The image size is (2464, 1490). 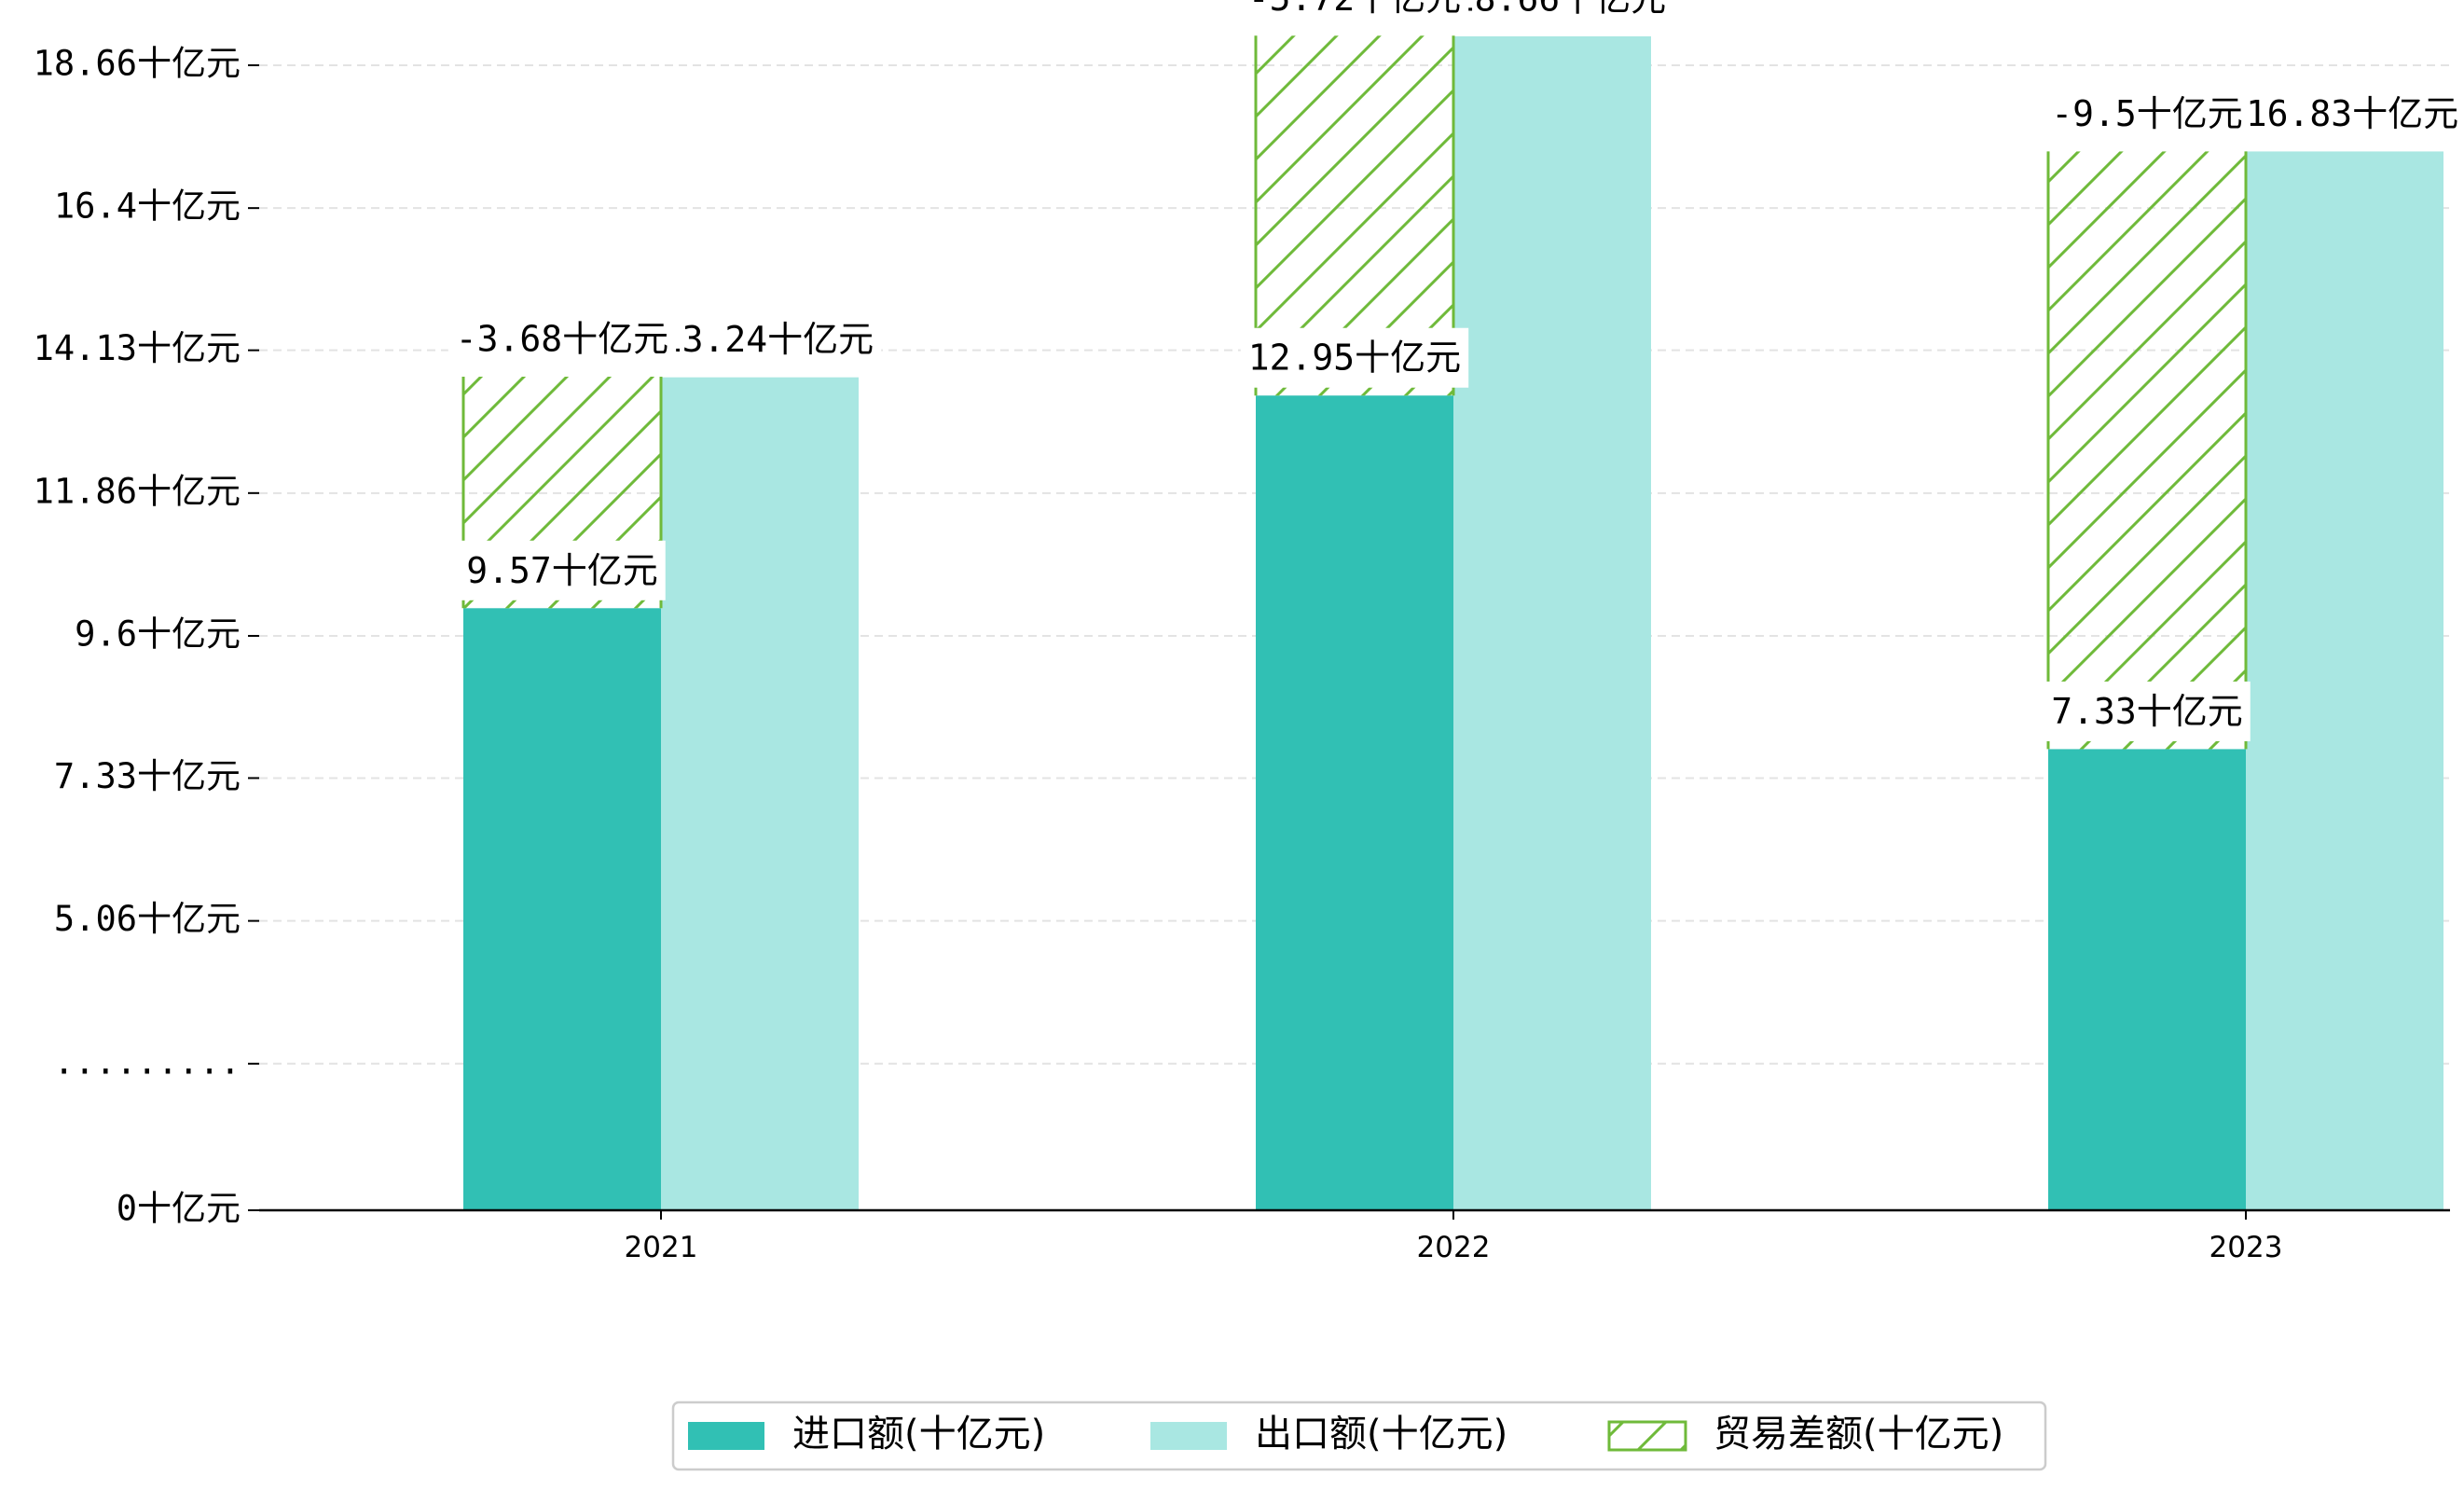 I want to click on export-value-label: 13.24十亿元, so click(x=767, y=339).